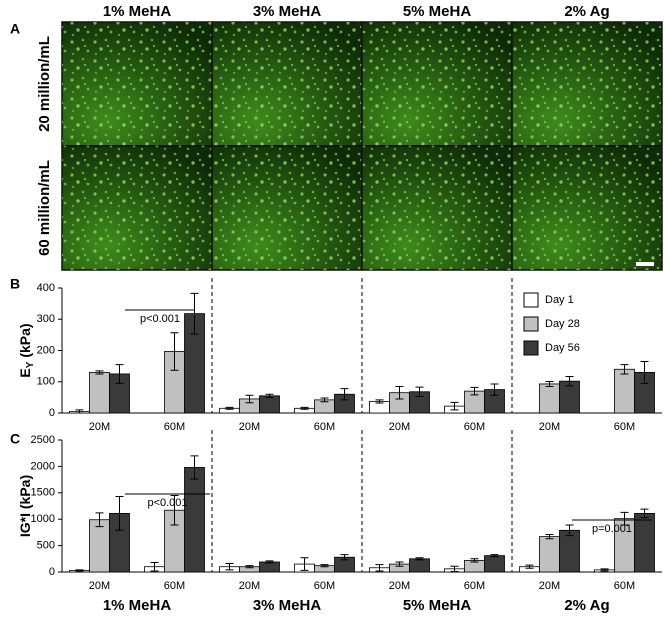  Describe the element at coordinates (287, 11) in the screenshot. I see `column-header: 3% MeHA` at that location.